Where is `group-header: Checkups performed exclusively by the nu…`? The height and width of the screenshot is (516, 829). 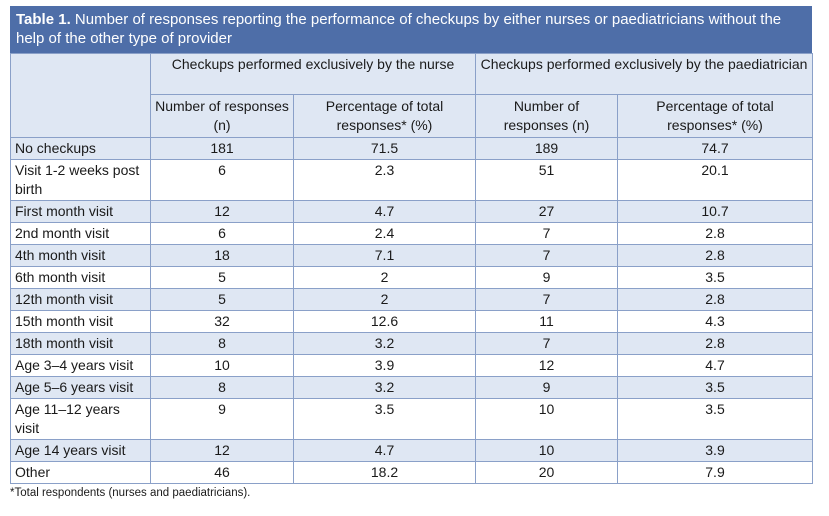
group-header: Checkups performed exclusively by the nu… is located at coordinates (313, 74).